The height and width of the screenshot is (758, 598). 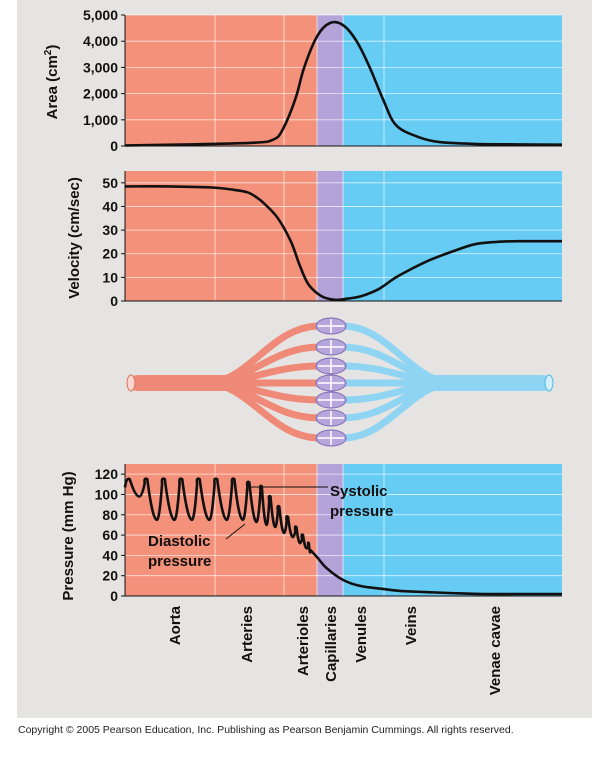 I want to click on velocity-tick-label: 40, so click(x=110, y=206).